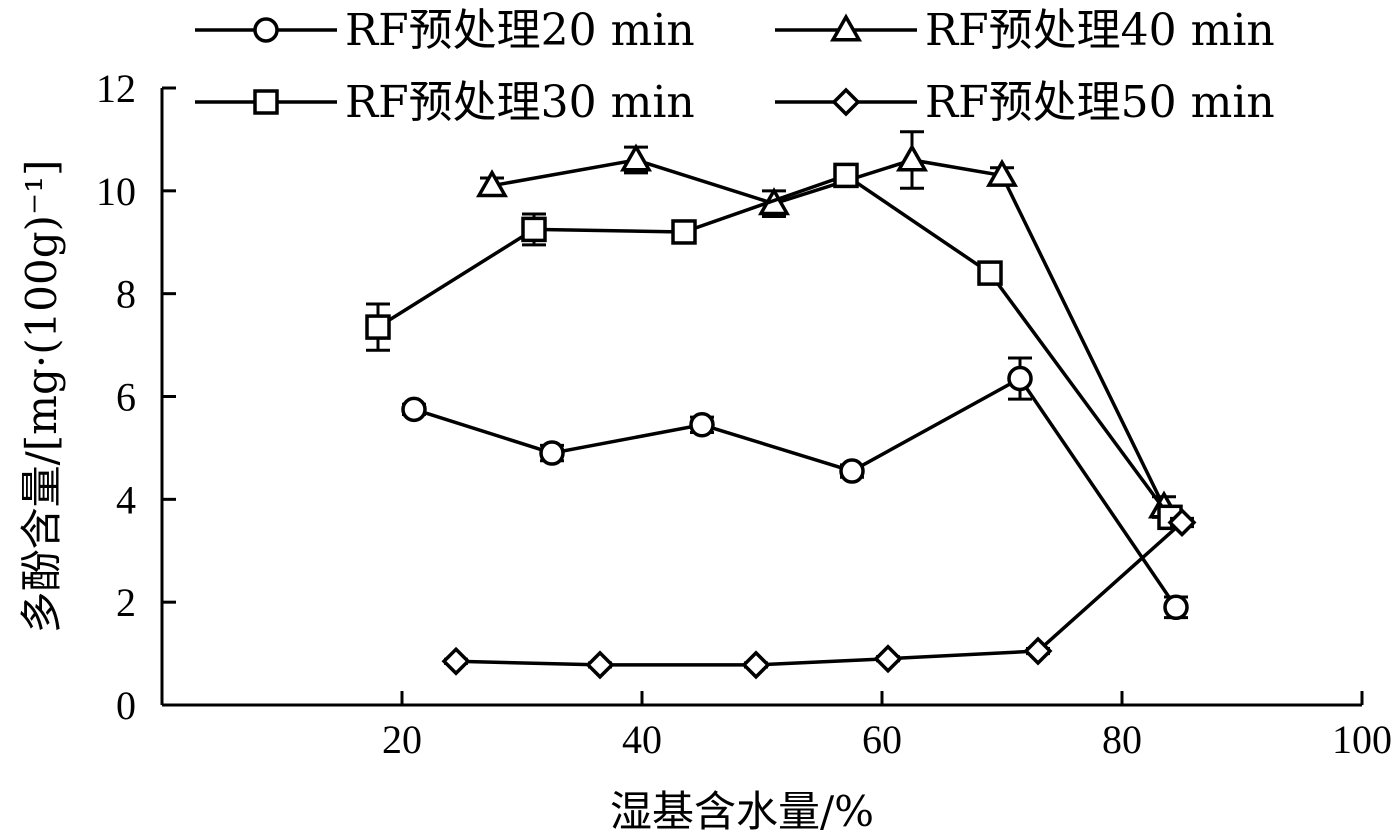 The image size is (1400, 836). I want to click on legend-item: RF预处理30 min, so click(445, 102).